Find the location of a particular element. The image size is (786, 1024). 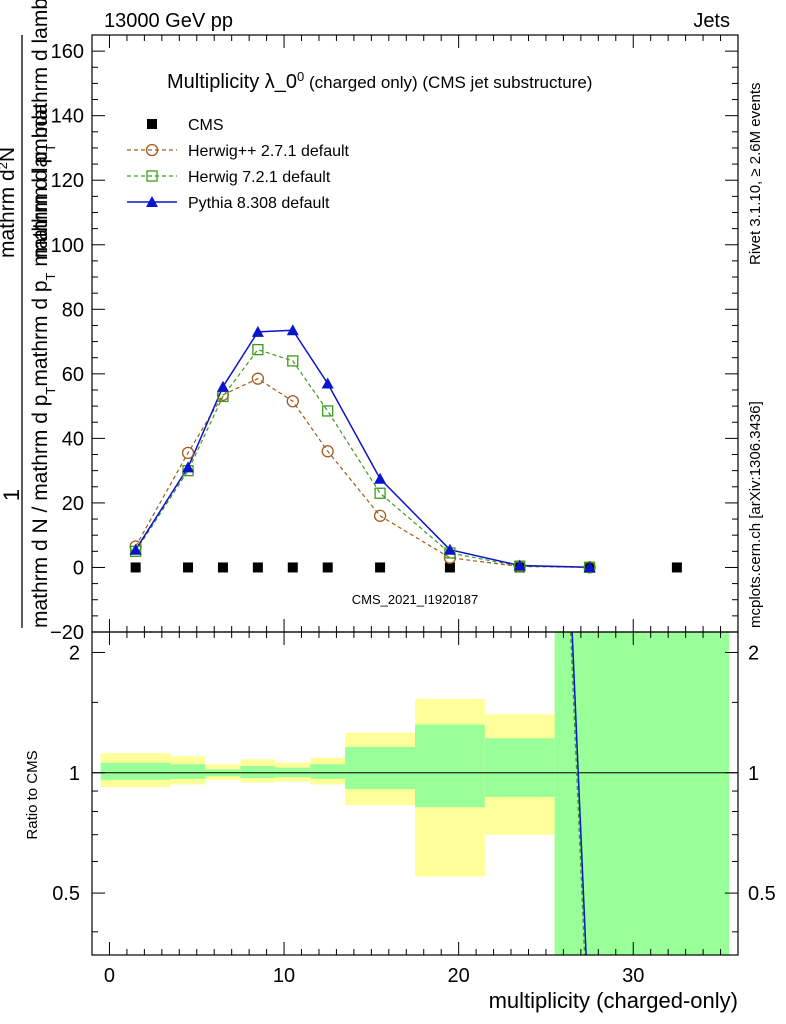

y-tick-label: 60 is located at coordinates (73, 375).